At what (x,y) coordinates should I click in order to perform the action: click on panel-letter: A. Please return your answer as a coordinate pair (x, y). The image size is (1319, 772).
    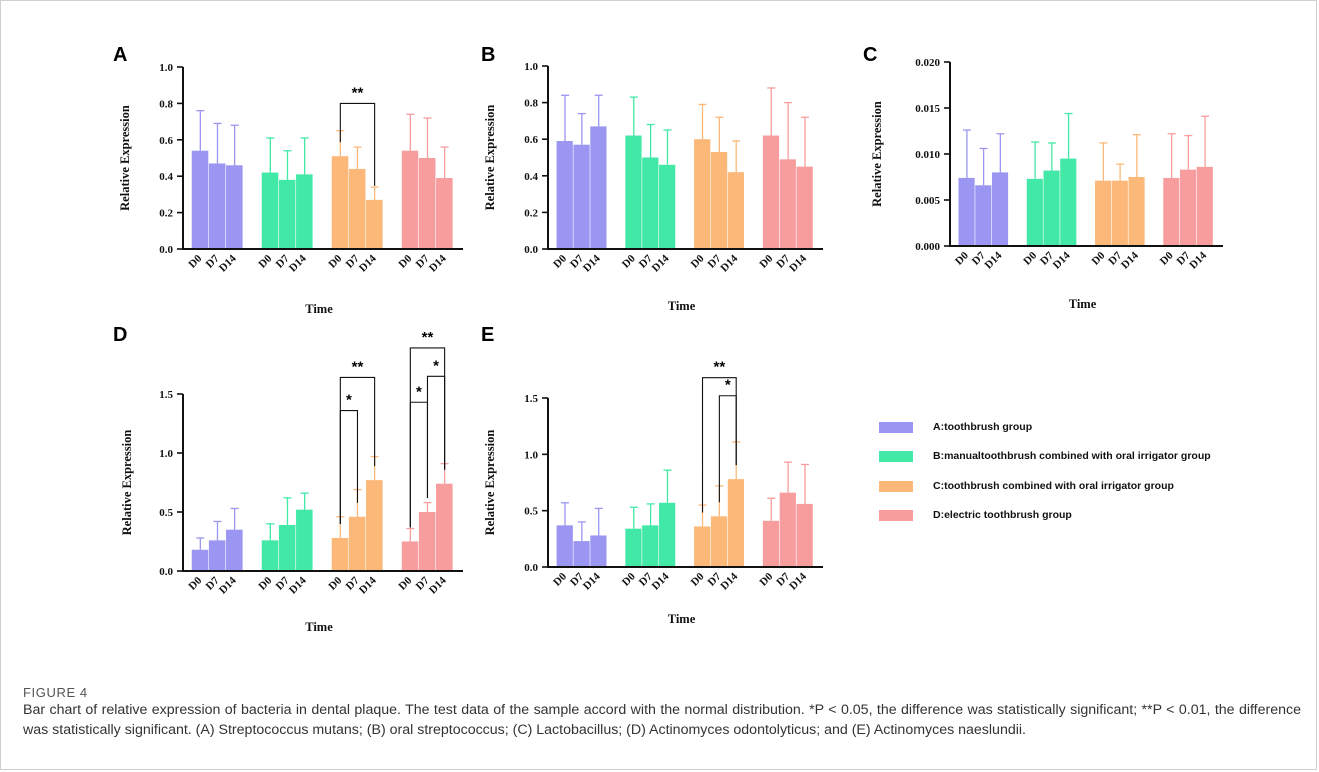
    Looking at the image, I should click on (120, 55).